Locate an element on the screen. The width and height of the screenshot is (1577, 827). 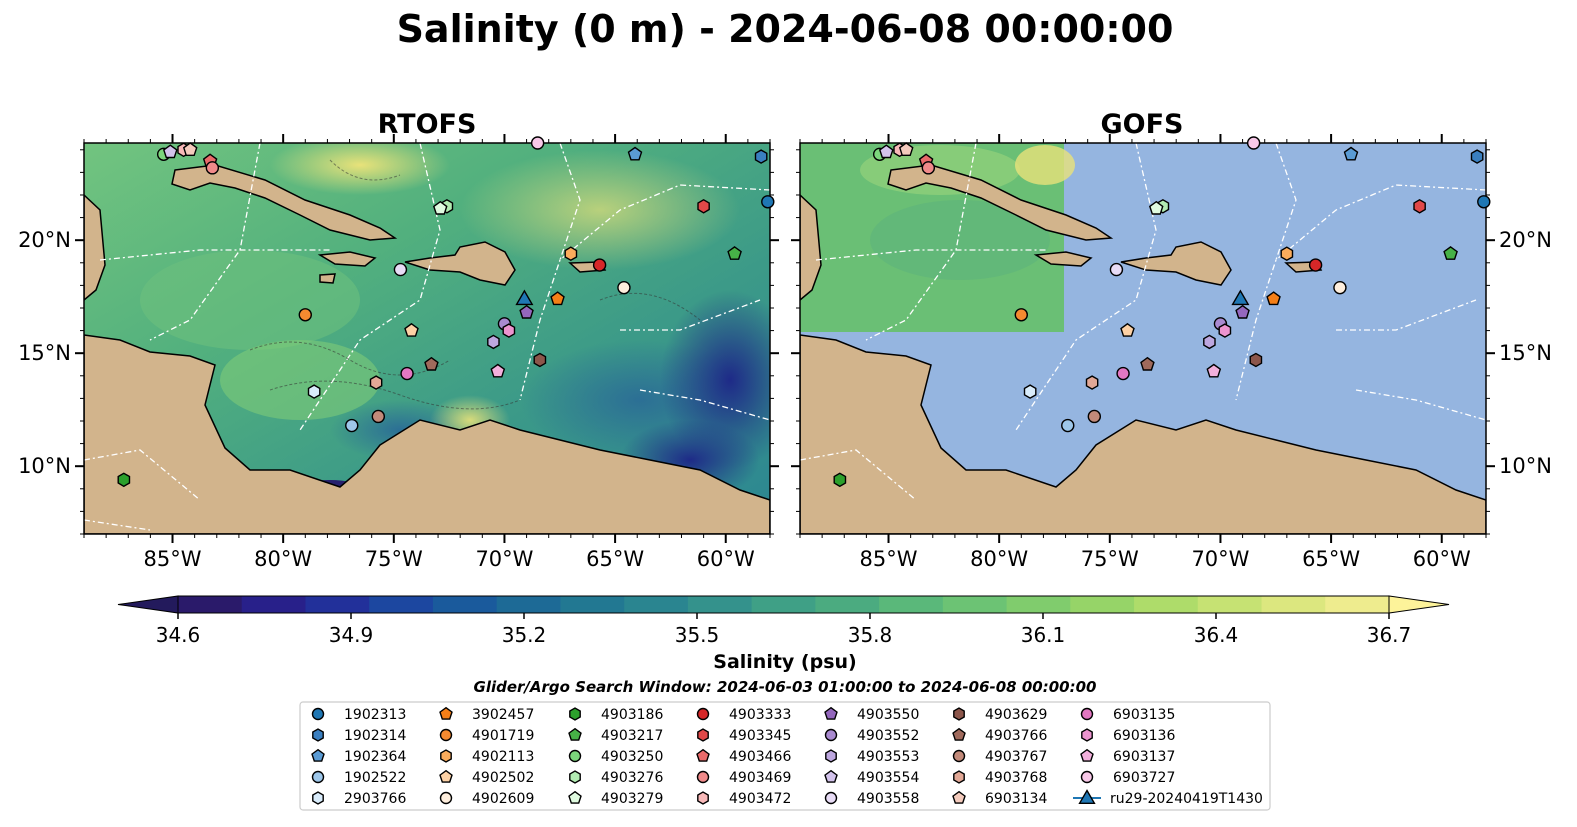
legend-item-4903250: 4903250 is located at coordinates (615, 757).